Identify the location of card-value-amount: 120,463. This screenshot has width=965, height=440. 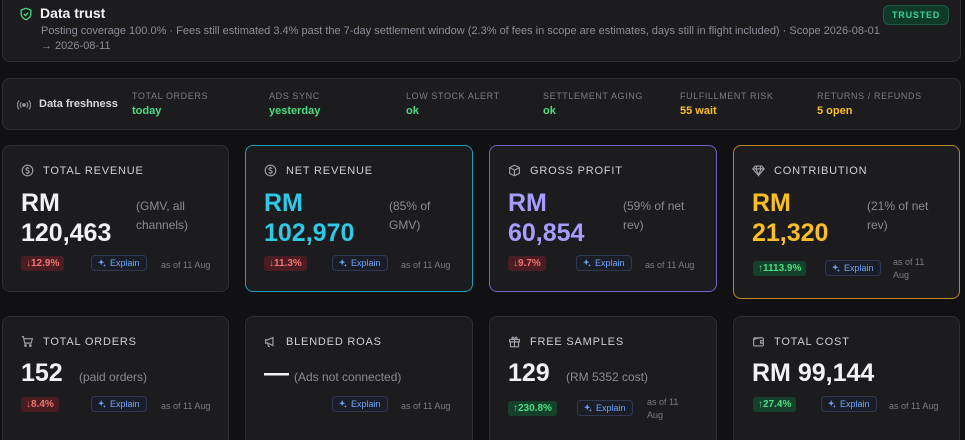
(66, 233).